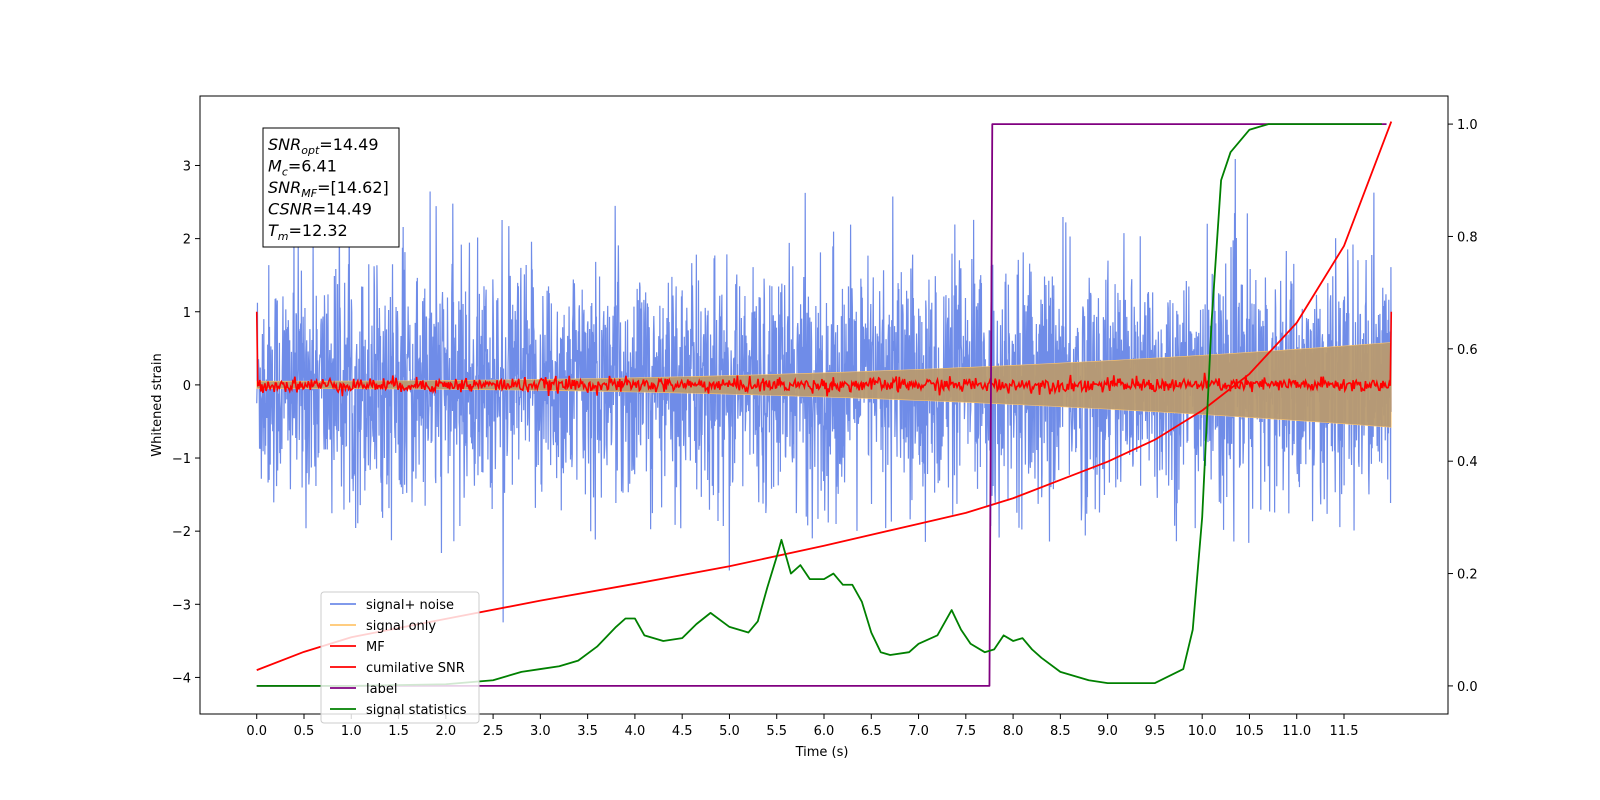  Describe the element at coordinates (1467, 575) in the screenshot. I see `y-right-tick-label: 0.2` at that location.